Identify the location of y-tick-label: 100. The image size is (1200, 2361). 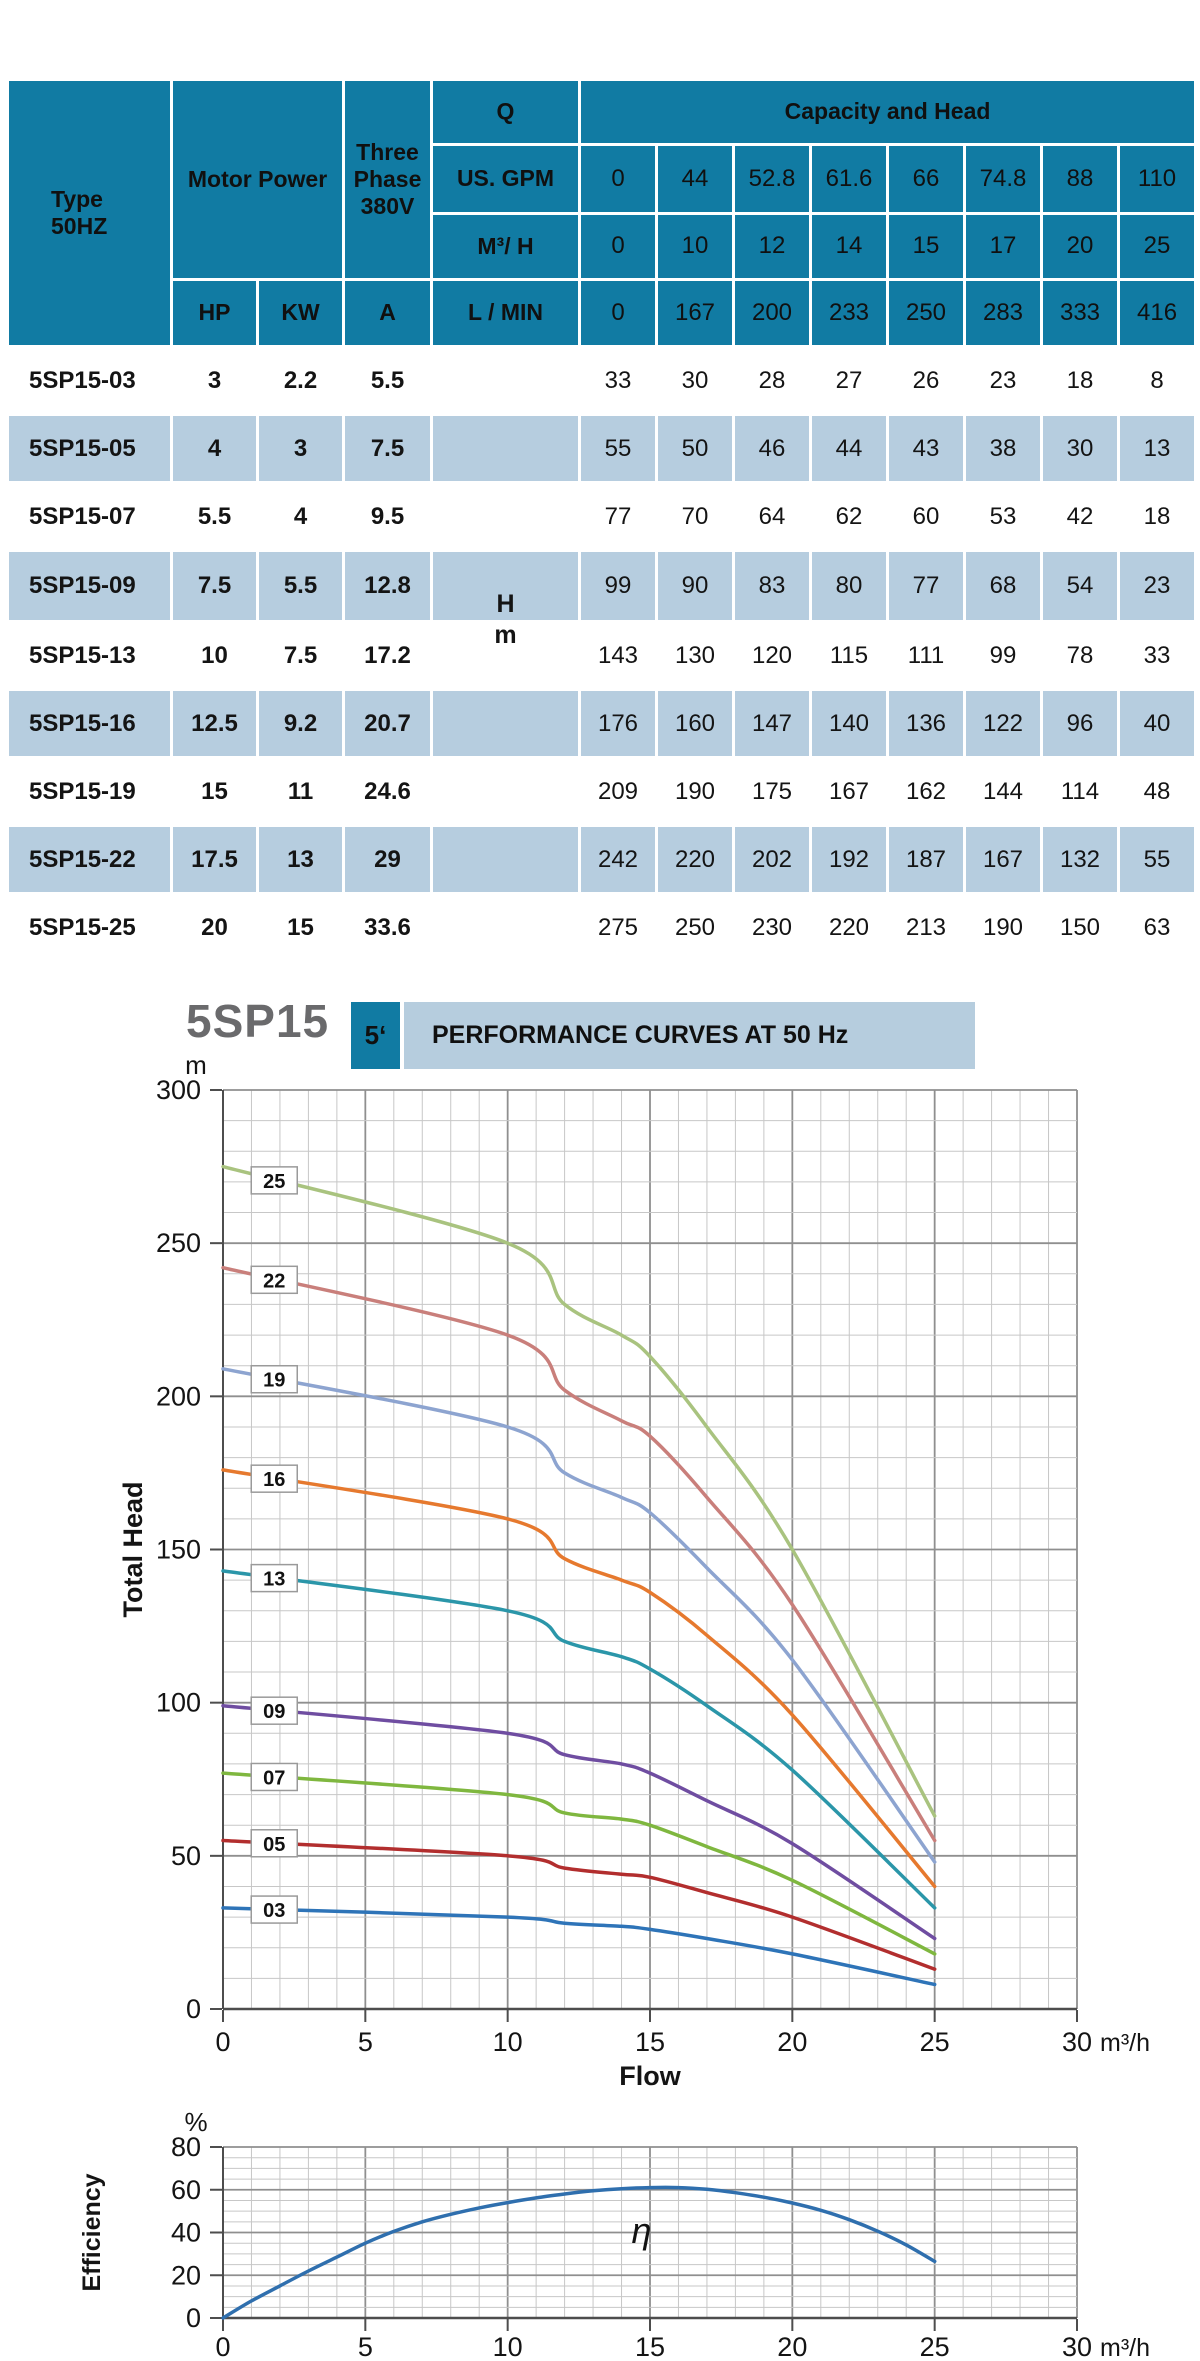
(178, 1703).